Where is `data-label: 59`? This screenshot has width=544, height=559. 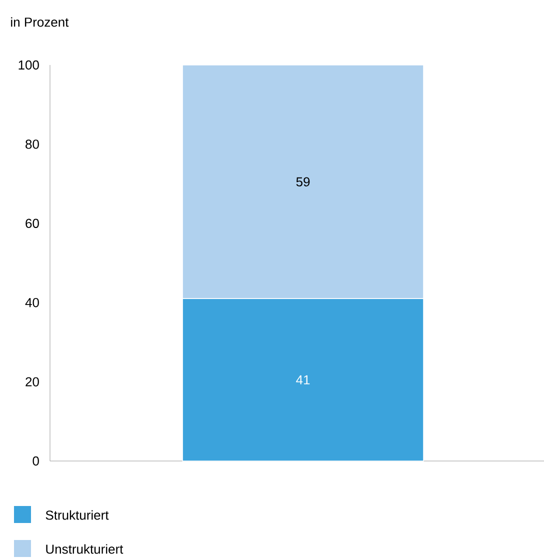 data-label: 59 is located at coordinates (303, 181).